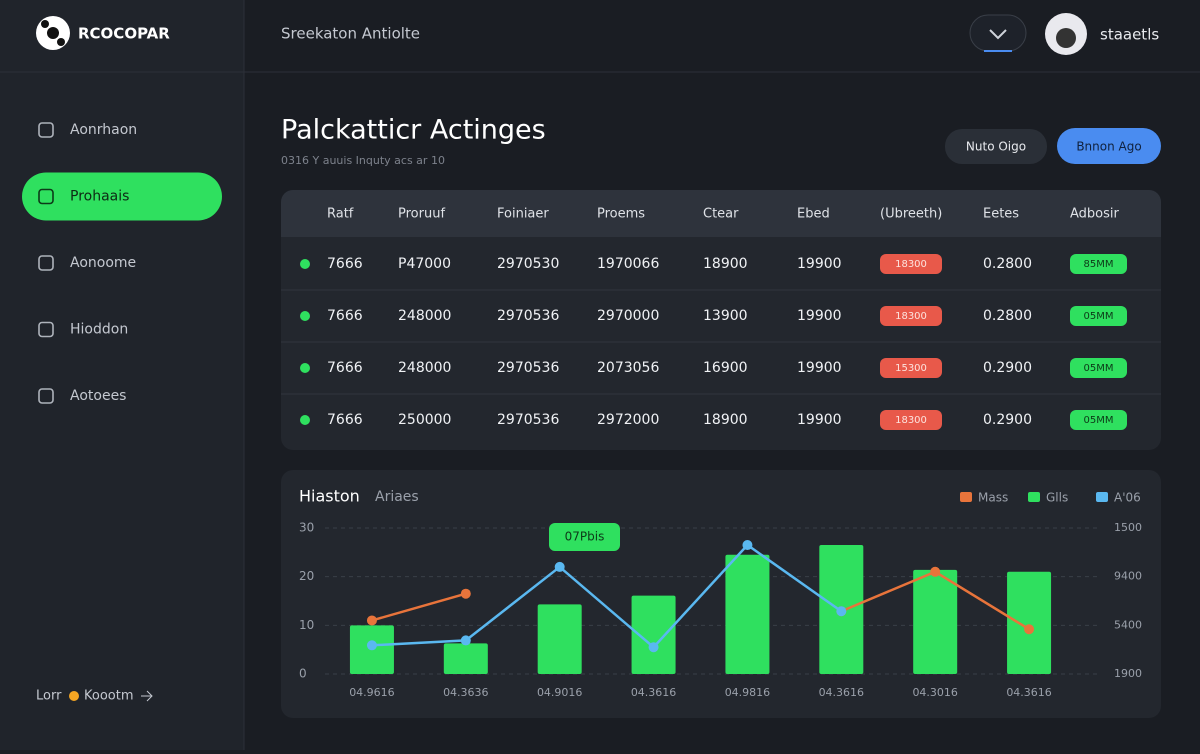  What do you see at coordinates (607, 596) in the screenshot?
I see `line` at bounding box center [607, 596].